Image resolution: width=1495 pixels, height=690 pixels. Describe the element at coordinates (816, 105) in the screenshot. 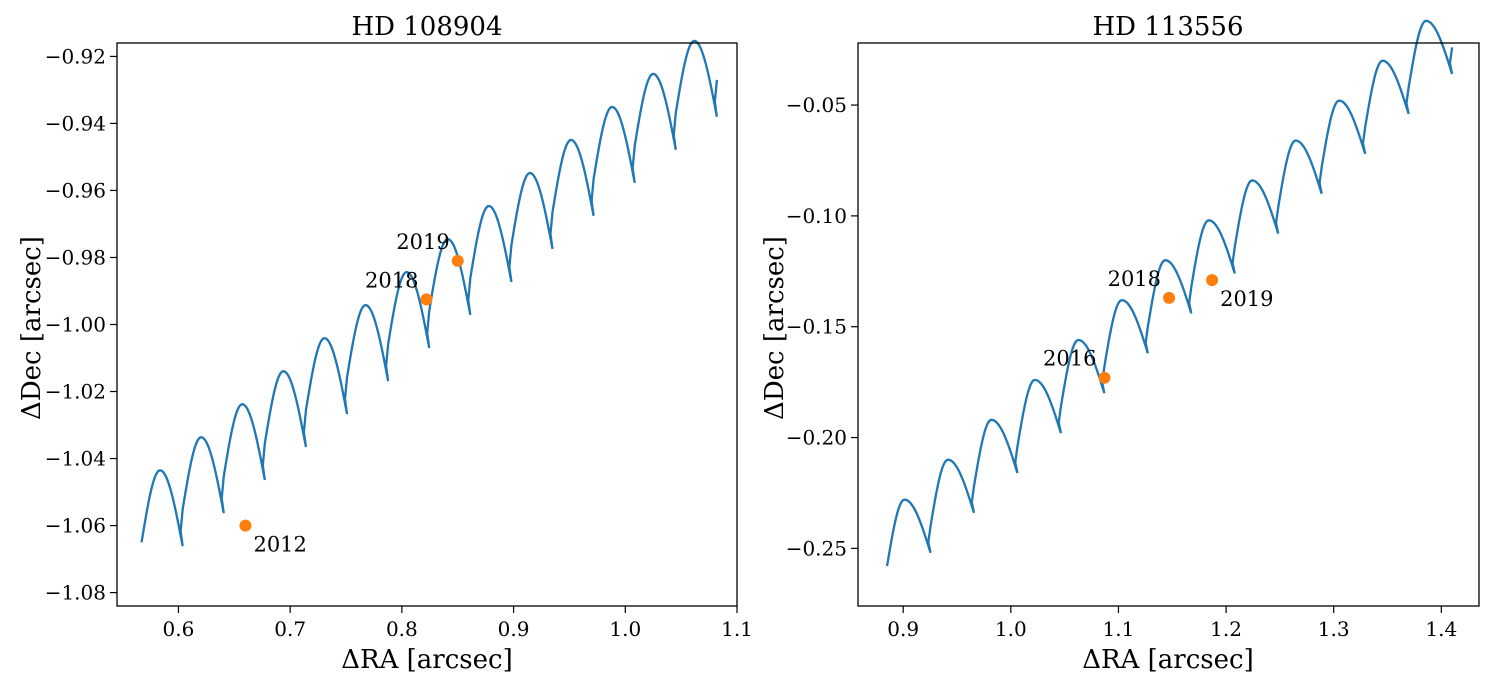

I see `y-tick-label: −0.05` at that location.